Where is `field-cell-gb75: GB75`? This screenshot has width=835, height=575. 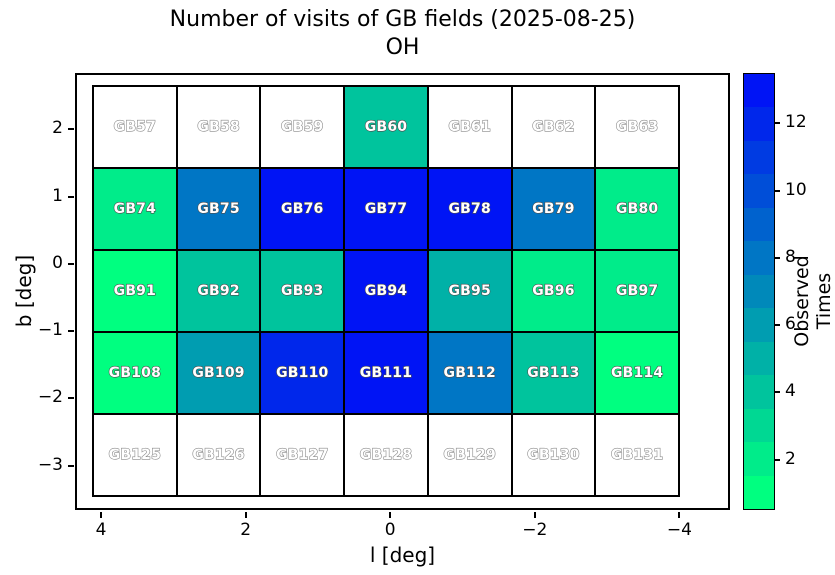 field-cell-gb75: GB75 is located at coordinates (218, 209).